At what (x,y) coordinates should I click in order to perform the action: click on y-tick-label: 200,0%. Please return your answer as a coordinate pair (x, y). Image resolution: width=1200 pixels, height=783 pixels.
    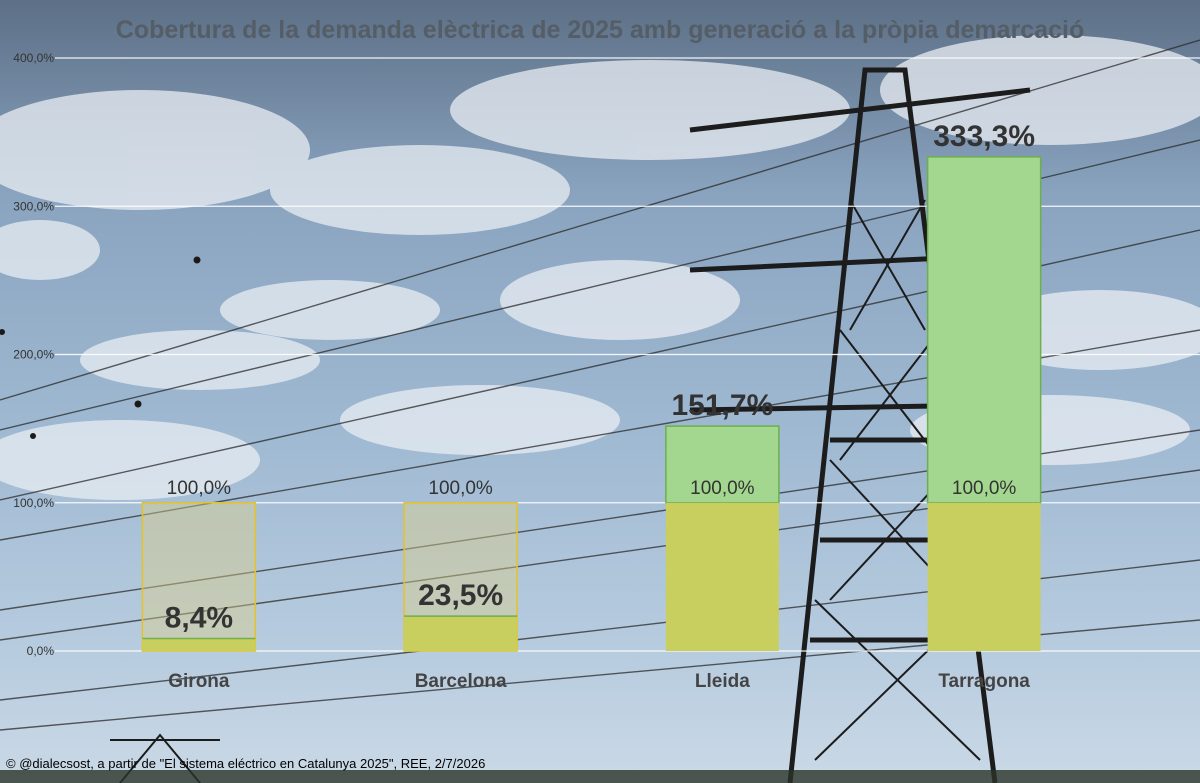
    Looking at the image, I should click on (33, 355).